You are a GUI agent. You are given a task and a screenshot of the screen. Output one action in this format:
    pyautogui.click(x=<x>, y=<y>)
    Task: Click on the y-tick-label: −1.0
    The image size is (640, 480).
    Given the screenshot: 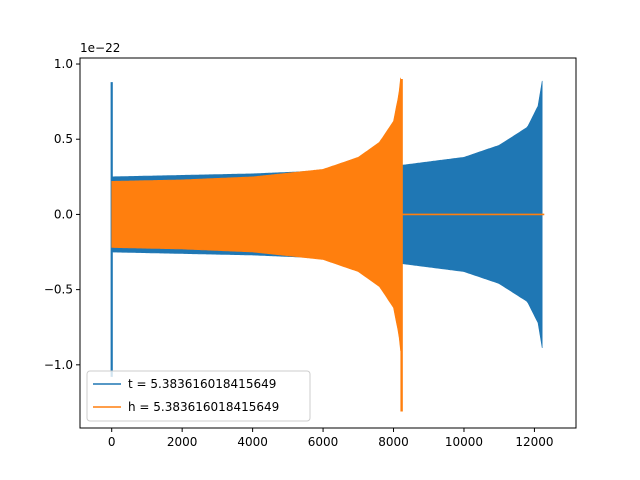 What is the action you would take?
    pyautogui.click(x=58, y=365)
    